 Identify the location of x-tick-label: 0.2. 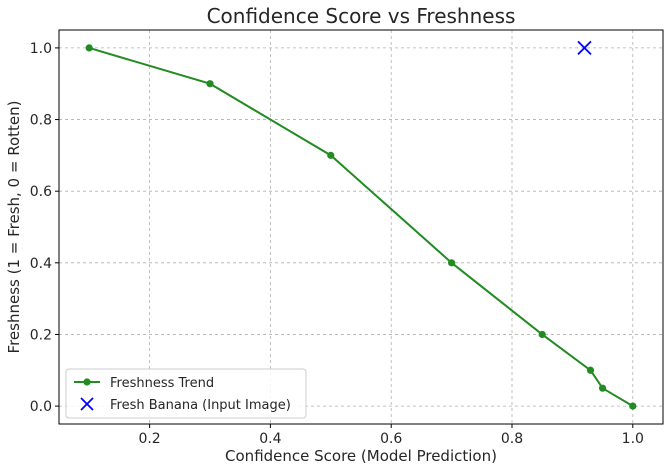
(149, 439).